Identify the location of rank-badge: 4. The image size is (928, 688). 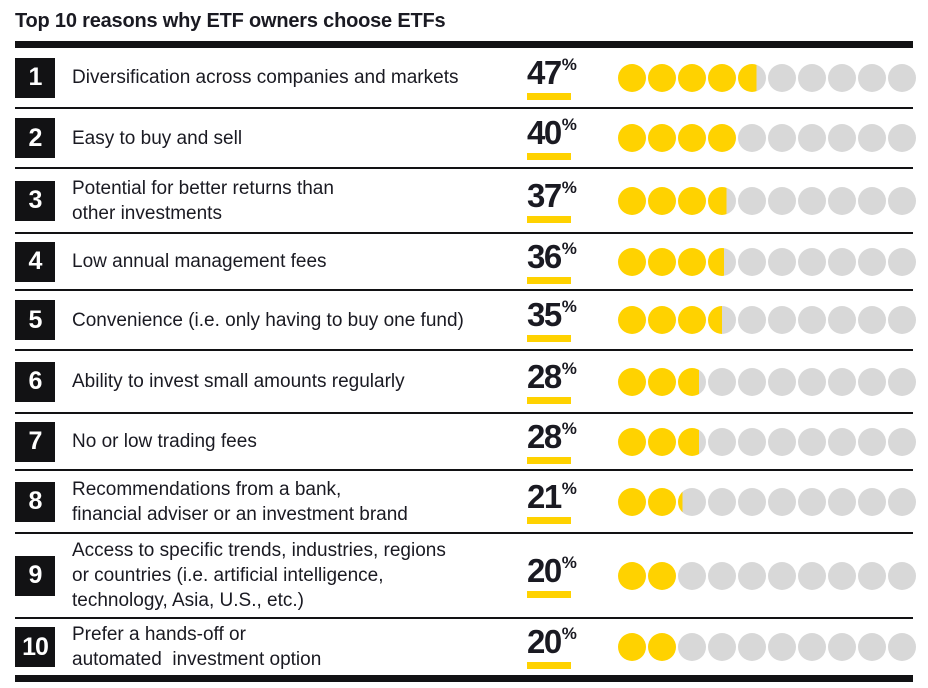
(35, 261).